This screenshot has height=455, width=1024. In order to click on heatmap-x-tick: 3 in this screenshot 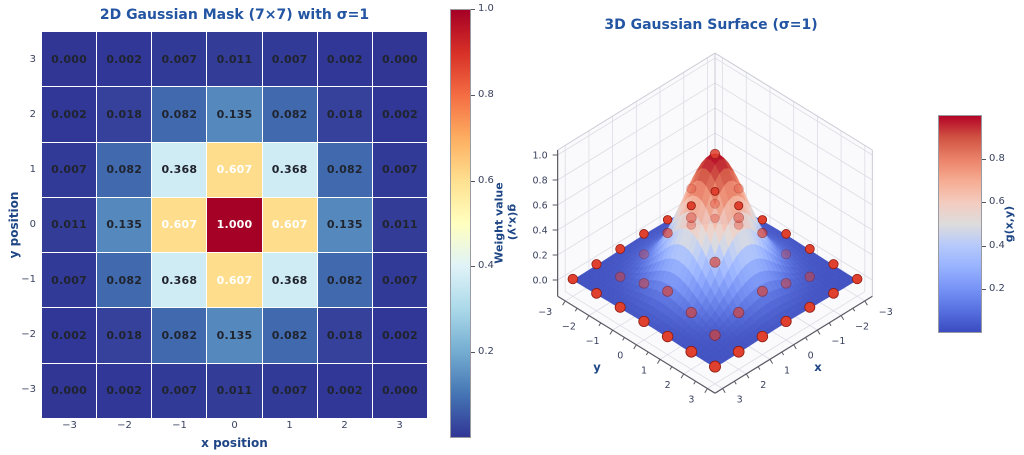, I will do `click(399, 425)`.